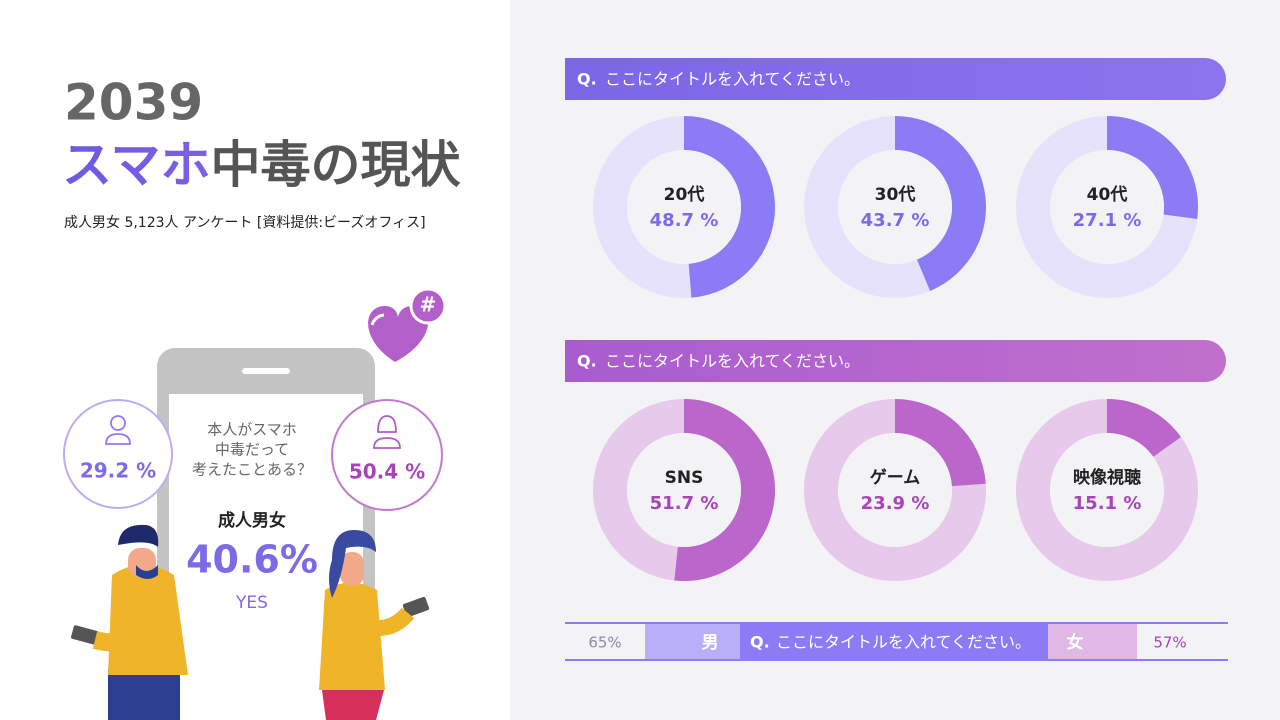  I want to click on donut-label: 映像視聴, so click(1107, 477).